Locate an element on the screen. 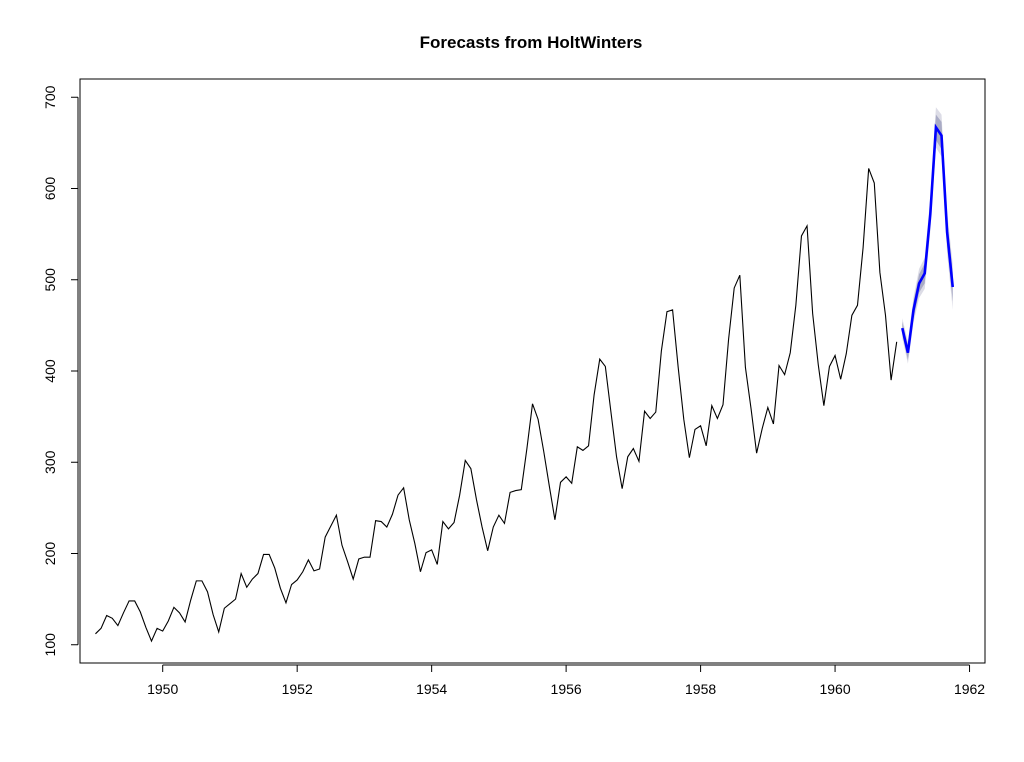  x-axis: 1950 1952 1954 1956 1958 1960 1962 is located at coordinates (566, 680).